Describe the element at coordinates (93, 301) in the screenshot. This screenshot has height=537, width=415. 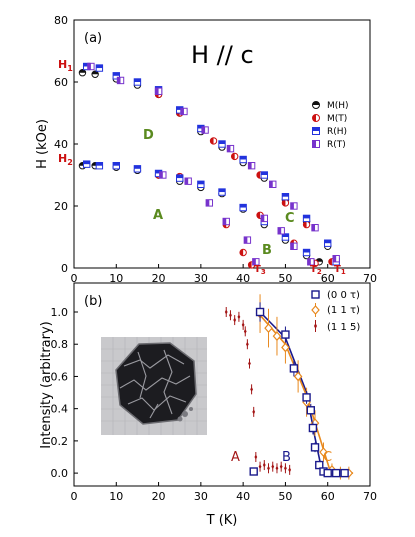
I see `panel-b-tag: (b)` at that location.